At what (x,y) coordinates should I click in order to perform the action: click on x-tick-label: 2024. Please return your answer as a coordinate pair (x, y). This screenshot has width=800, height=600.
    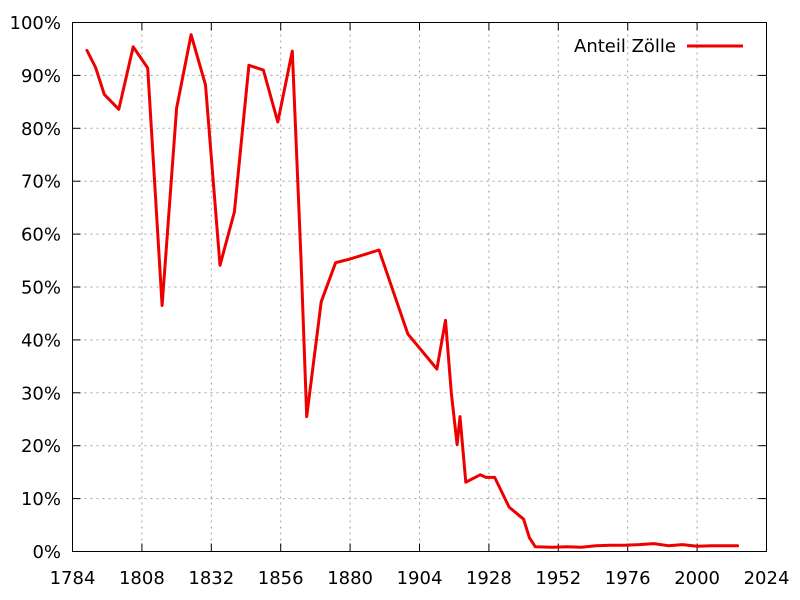
    Looking at the image, I should click on (767, 578).